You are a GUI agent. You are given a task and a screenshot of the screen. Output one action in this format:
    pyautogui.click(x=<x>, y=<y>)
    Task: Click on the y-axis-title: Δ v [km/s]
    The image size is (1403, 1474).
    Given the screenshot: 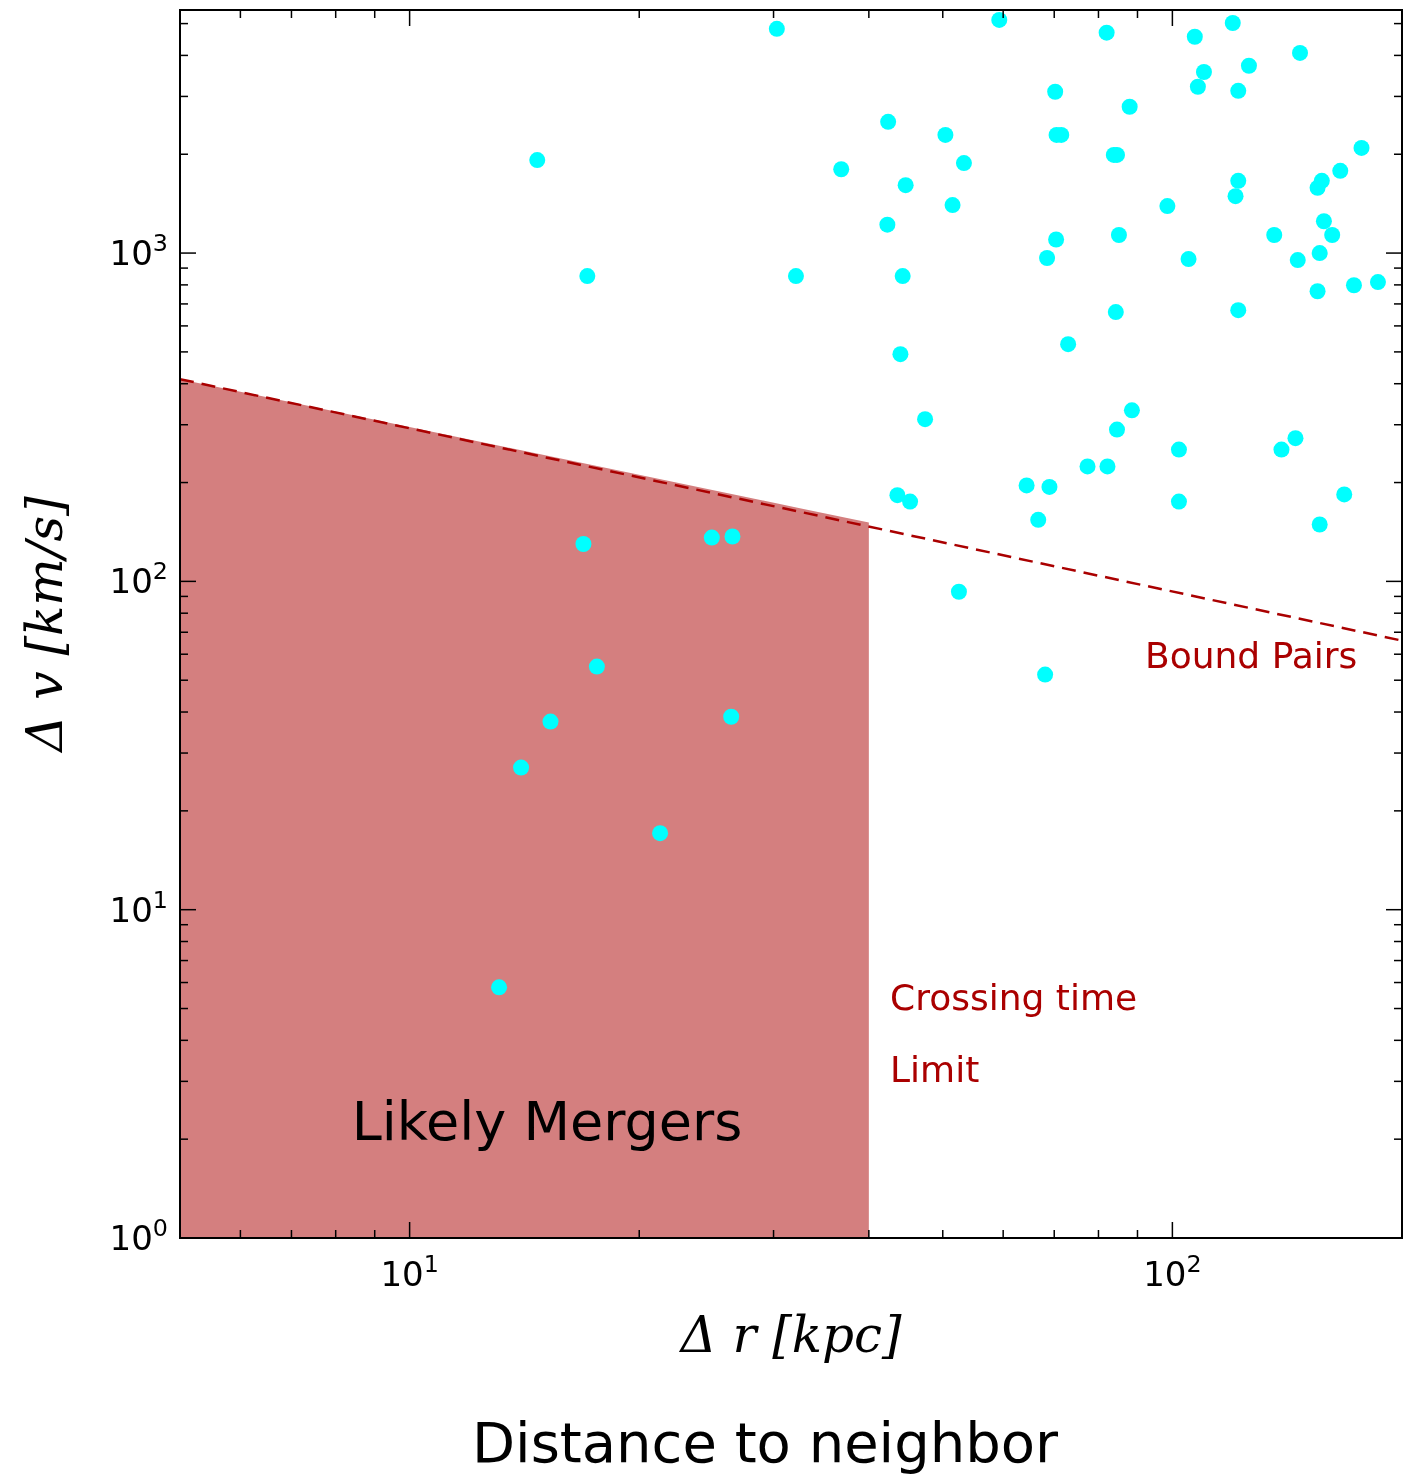 What is the action you would take?
    pyautogui.click(x=45, y=624)
    